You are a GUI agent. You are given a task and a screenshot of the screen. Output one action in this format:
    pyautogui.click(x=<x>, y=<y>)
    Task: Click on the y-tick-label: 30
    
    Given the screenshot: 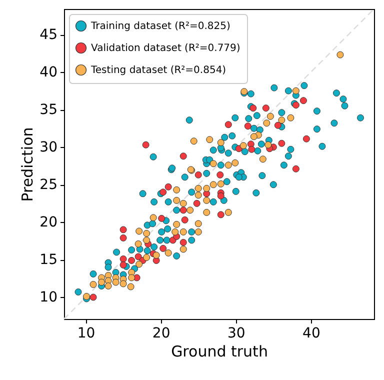 What is the action you would take?
    pyautogui.click(x=49, y=148)
    